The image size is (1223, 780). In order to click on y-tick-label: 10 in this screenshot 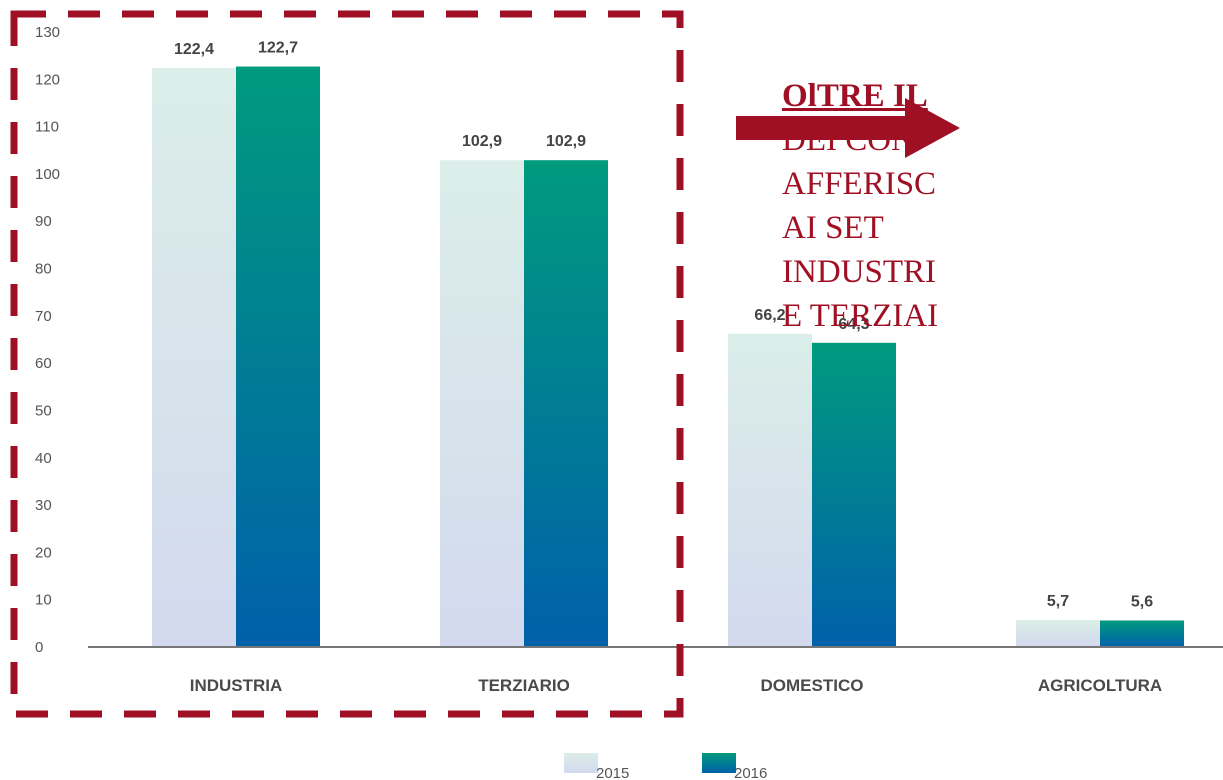, I will do `click(43, 600)`.